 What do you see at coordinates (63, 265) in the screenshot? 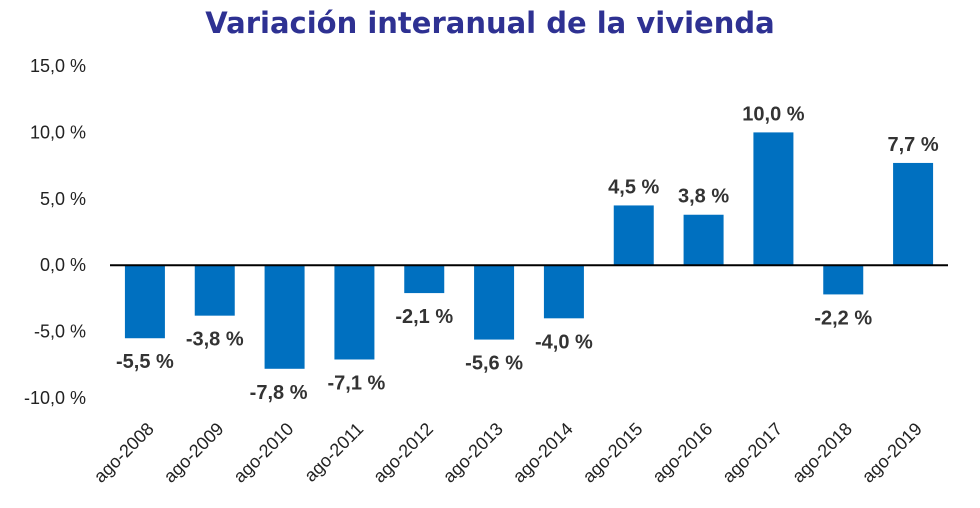
I see `y-tick-label: 0,0 %` at bounding box center [63, 265].